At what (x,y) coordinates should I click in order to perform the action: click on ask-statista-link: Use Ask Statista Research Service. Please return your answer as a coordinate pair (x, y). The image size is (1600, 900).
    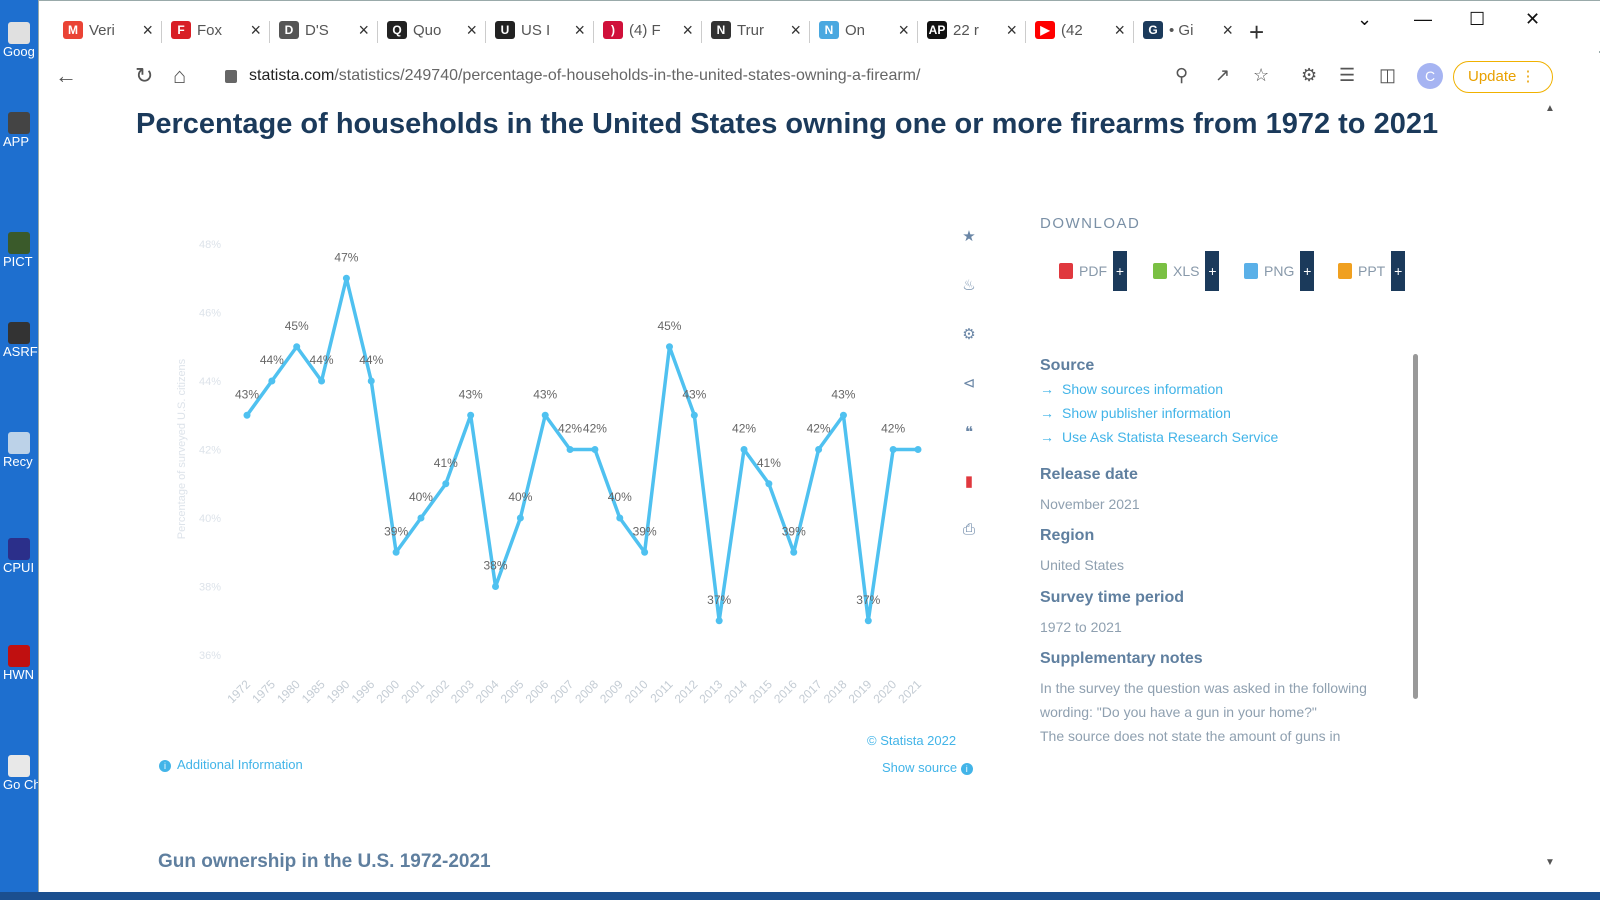
    Looking at the image, I should click on (1220, 437).